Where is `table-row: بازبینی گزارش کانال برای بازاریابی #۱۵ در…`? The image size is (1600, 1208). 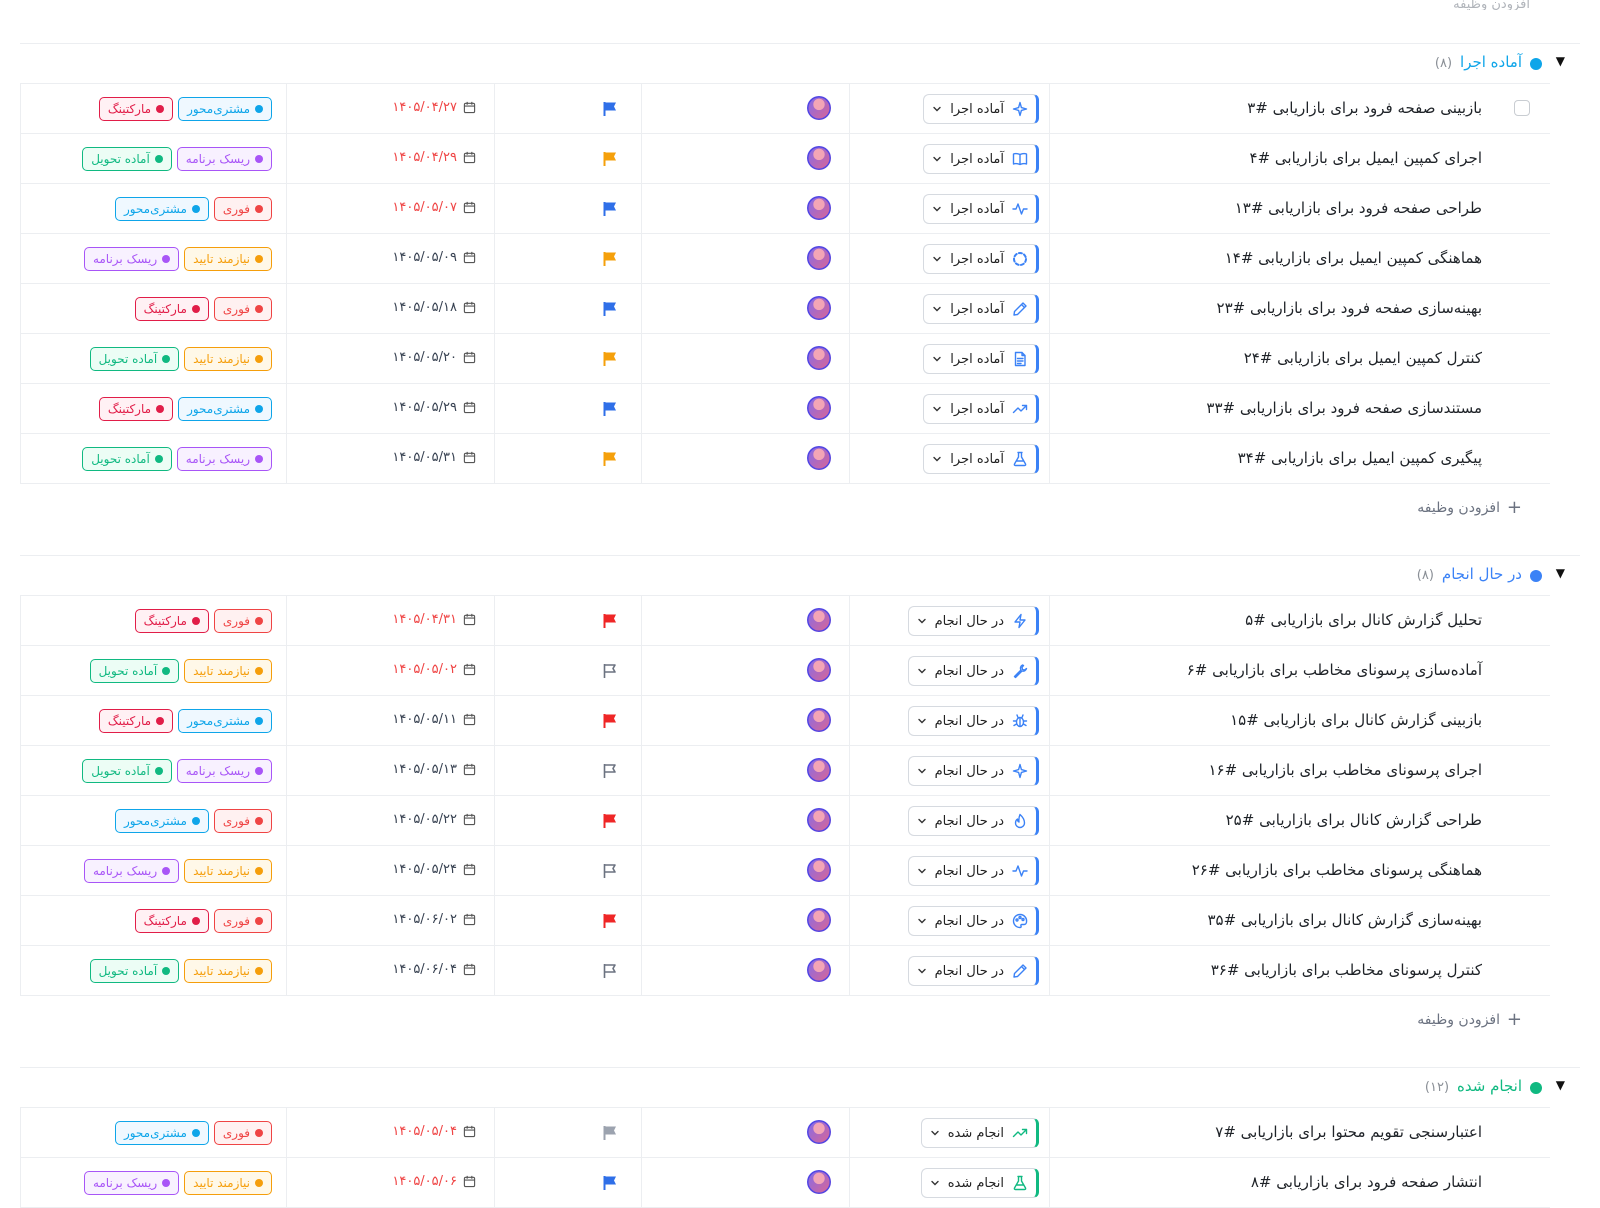
table-row: بازبینی گزارش کانال برای بازاریابی #۱۵ در… is located at coordinates (785, 721).